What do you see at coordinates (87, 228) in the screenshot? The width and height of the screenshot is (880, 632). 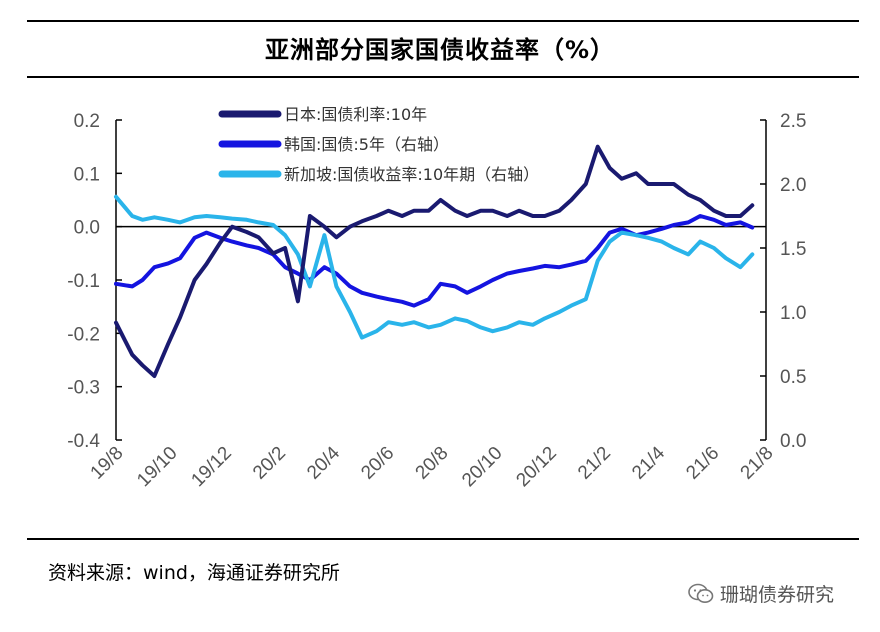 I see `left-tick-label: 0.0` at bounding box center [87, 228].